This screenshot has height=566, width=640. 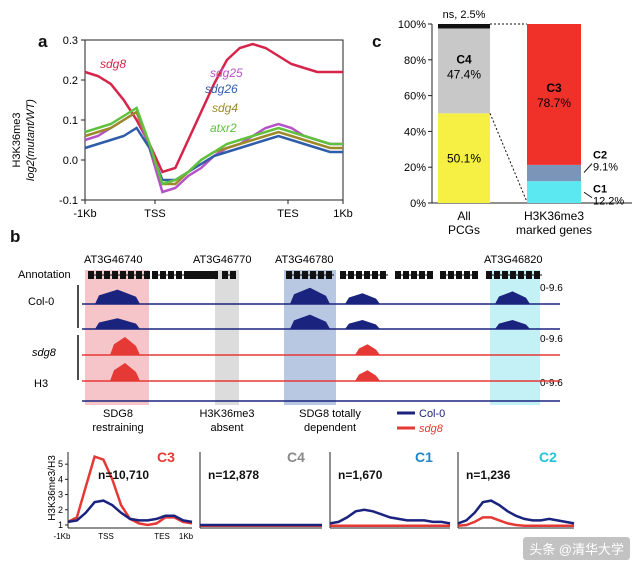 What do you see at coordinates (554, 230) in the screenshot?
I see `category-label: marked genes` at bounding box center [554, 230].